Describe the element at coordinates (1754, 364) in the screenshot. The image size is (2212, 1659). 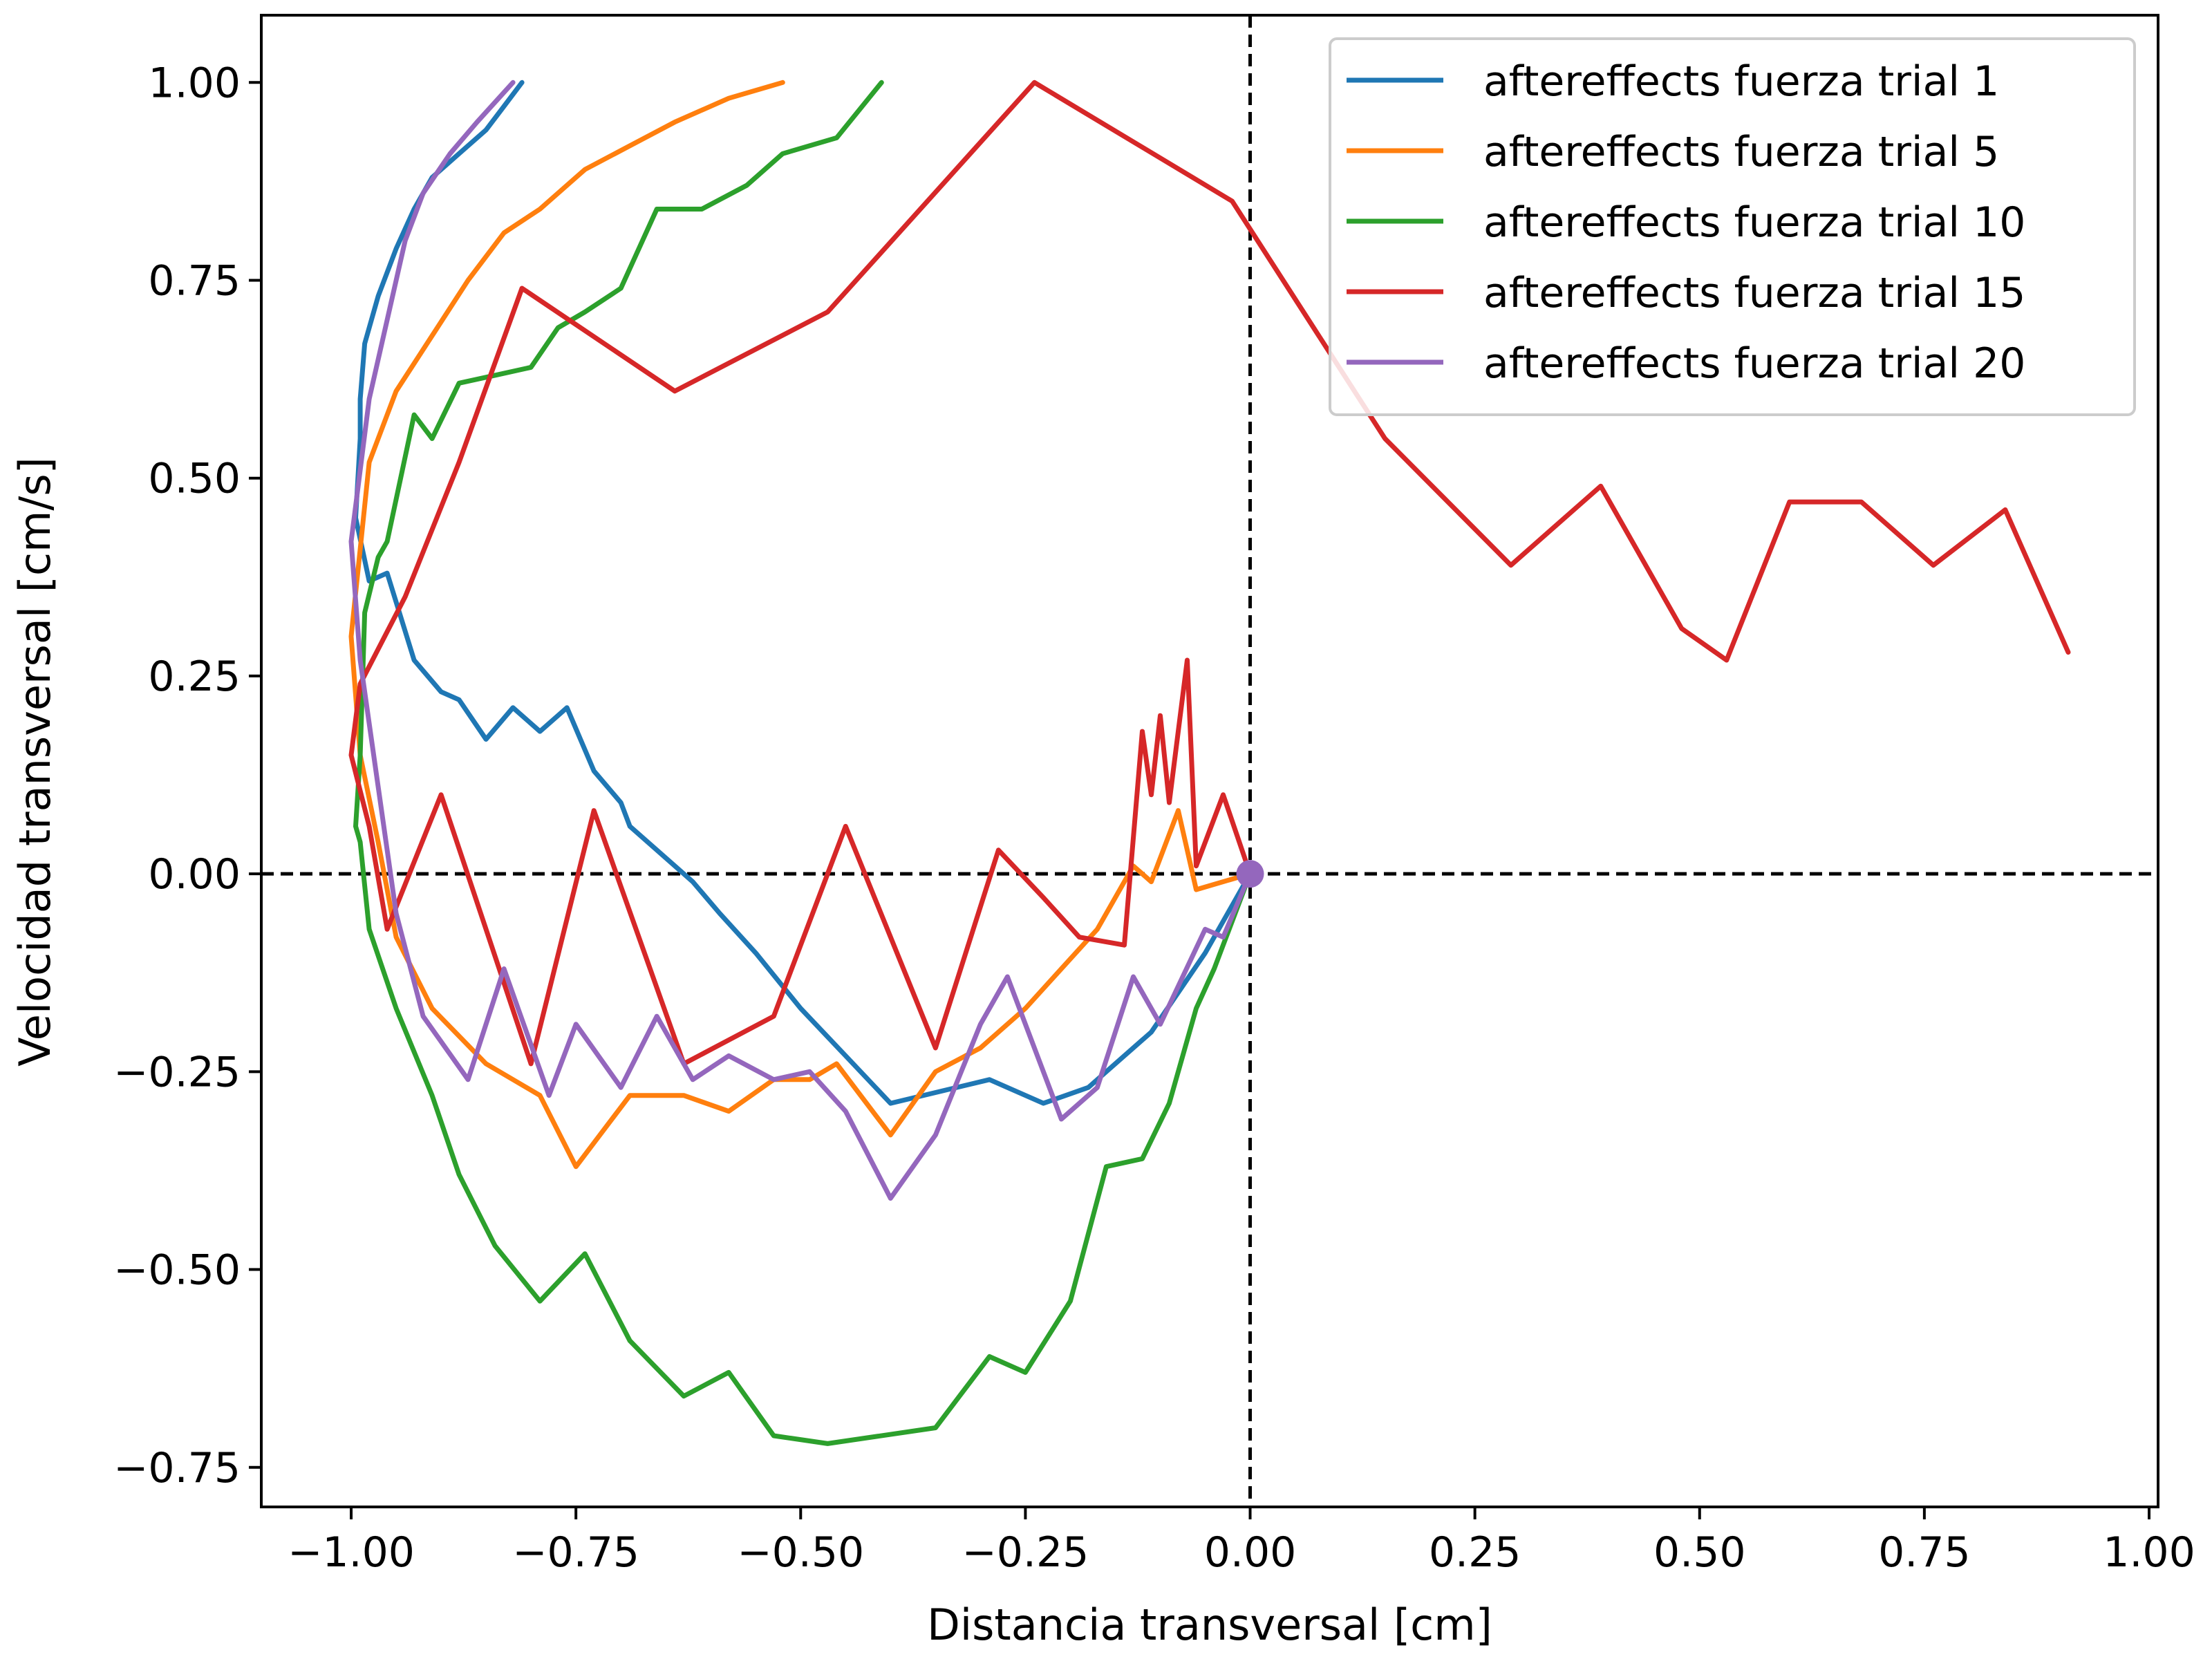
I see `legend-label: aftereffects fuerza trial 20` at that location.